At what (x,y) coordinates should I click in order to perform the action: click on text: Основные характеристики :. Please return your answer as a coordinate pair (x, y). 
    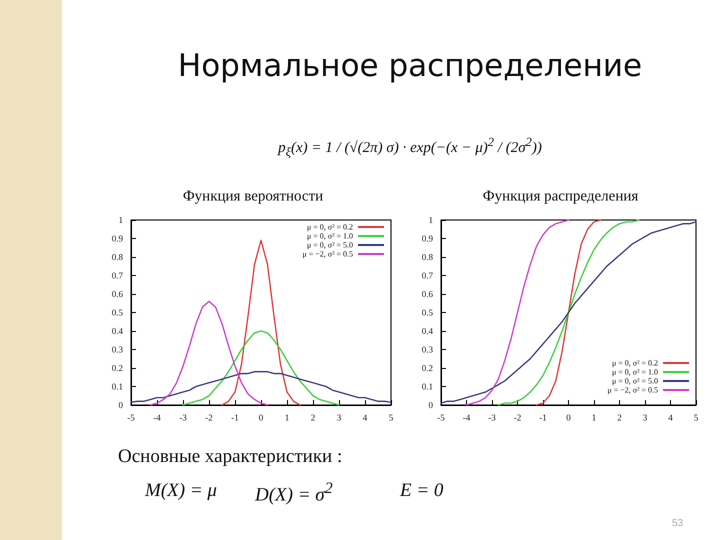
    Looking at the image, I should click on (230, 457).